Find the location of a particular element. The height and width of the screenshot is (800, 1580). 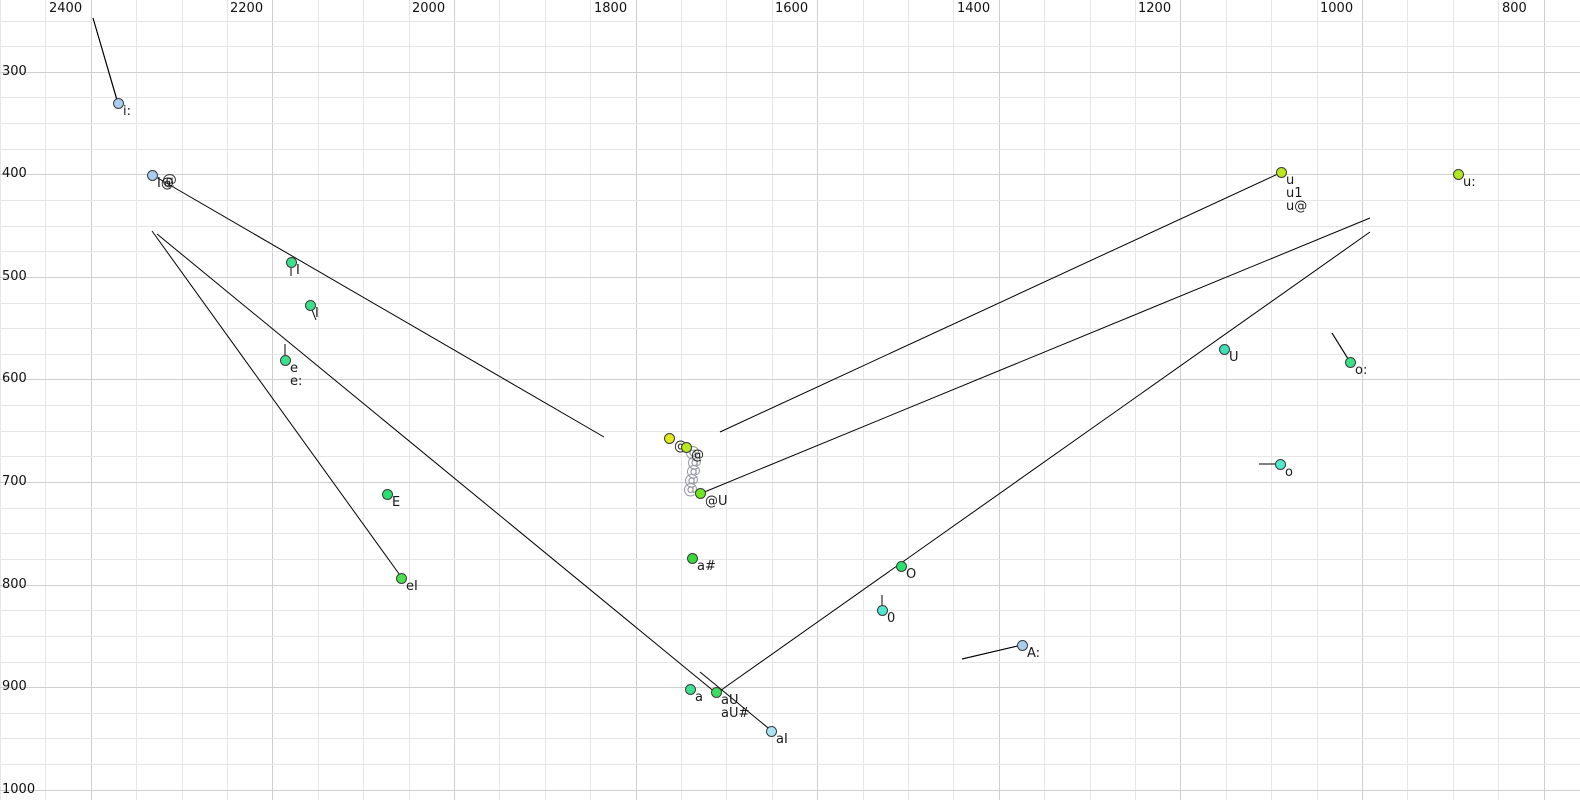

x-axis-tick-label: 1400 is located at coordinates (974, 8).